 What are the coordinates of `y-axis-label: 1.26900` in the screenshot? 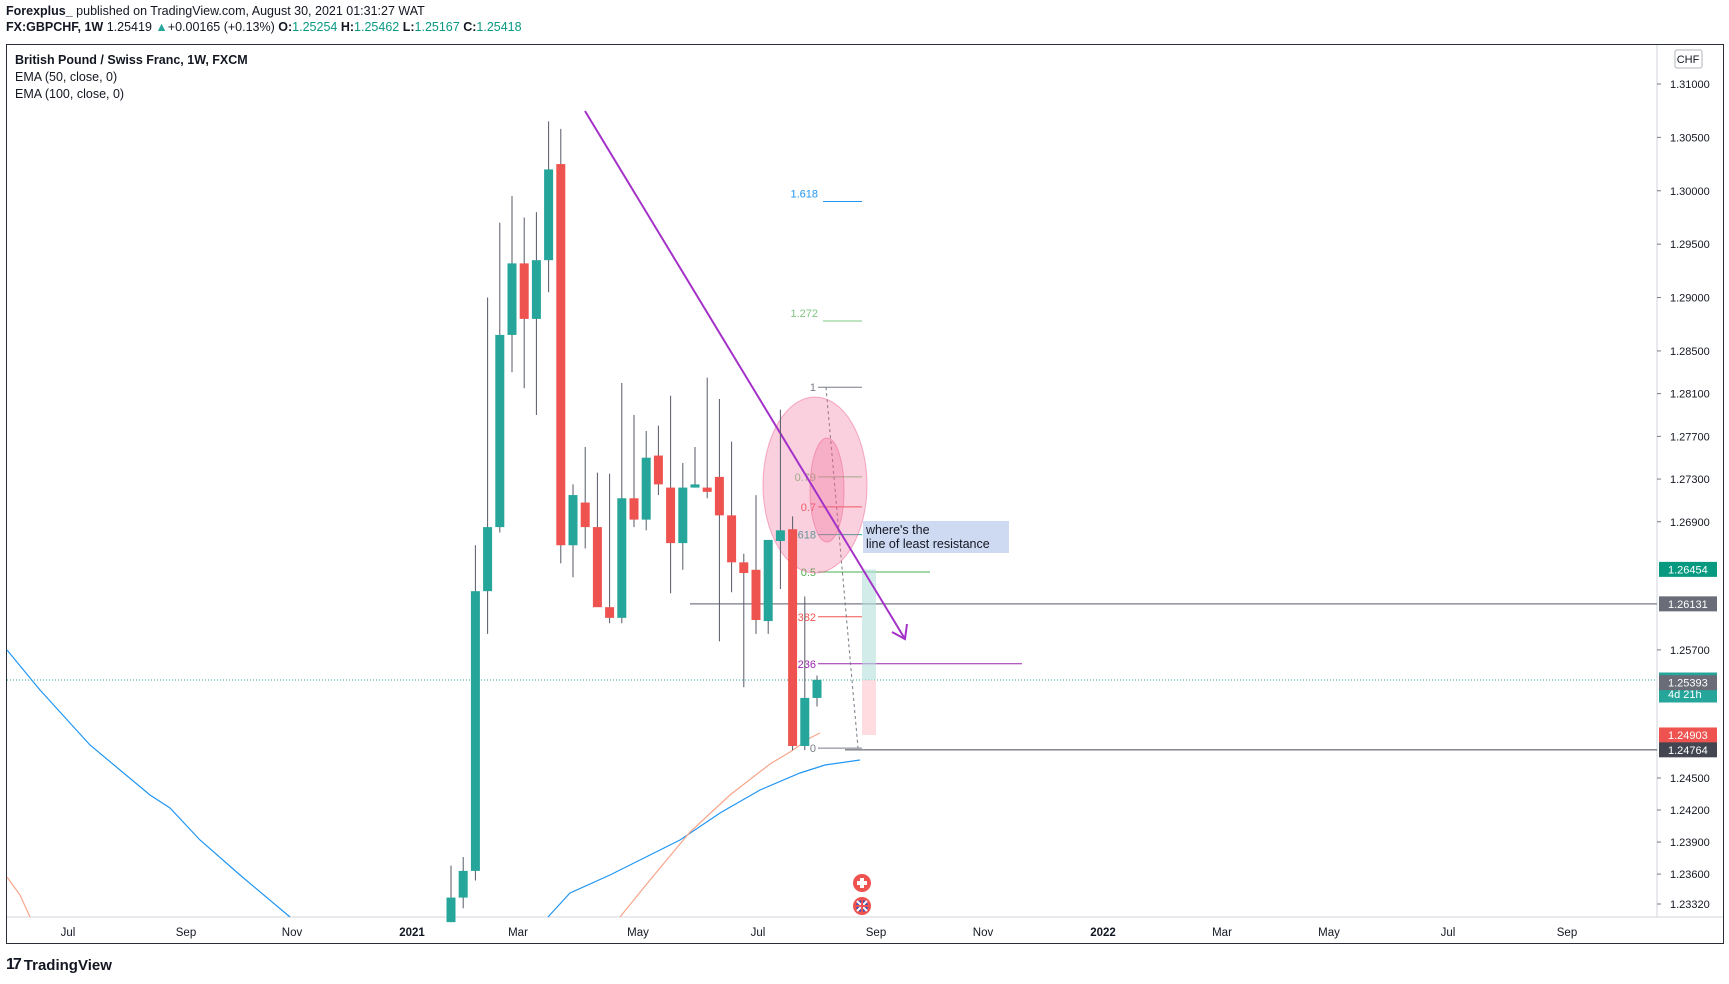 It's located at (1690, 523).